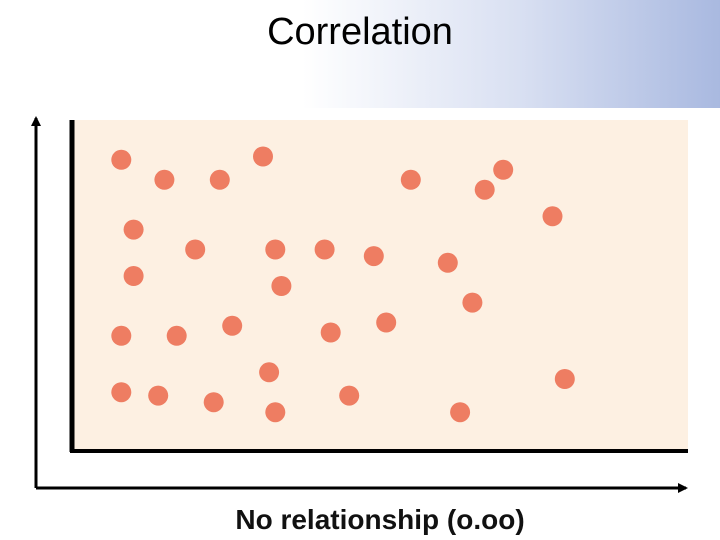 This screenshot has height=540, width=720. I want to click on chart-label: No relationship (o.oo), so click(380, 519).